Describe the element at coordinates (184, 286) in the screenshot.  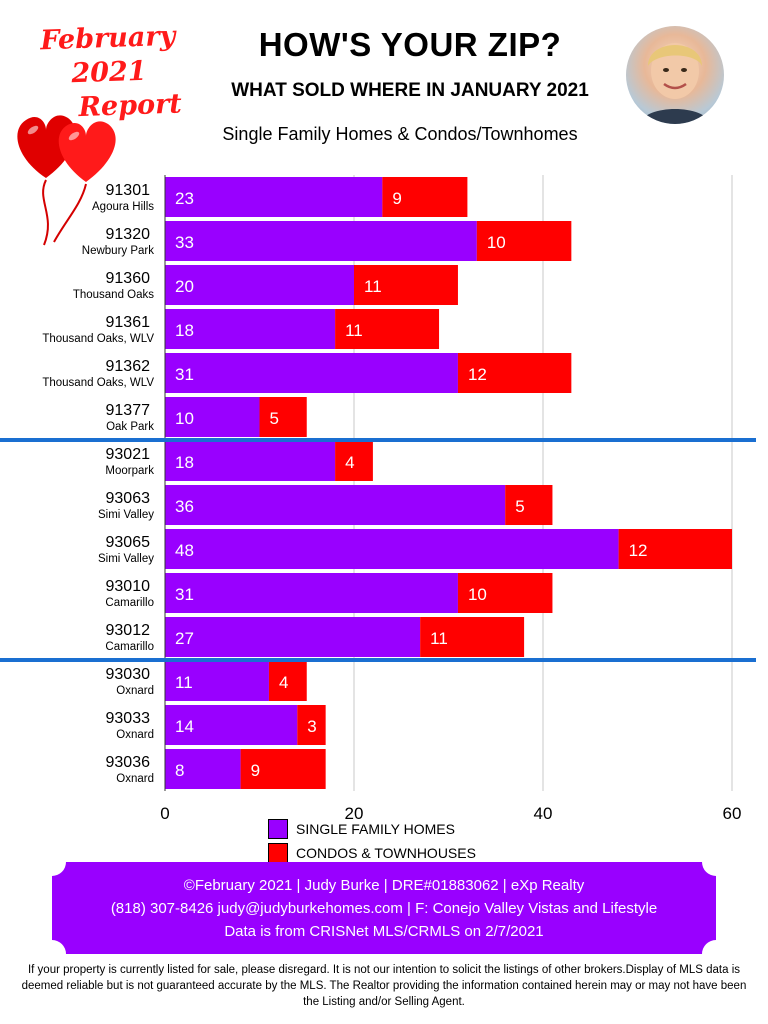
I see `bar-value-label: 20` at that location.